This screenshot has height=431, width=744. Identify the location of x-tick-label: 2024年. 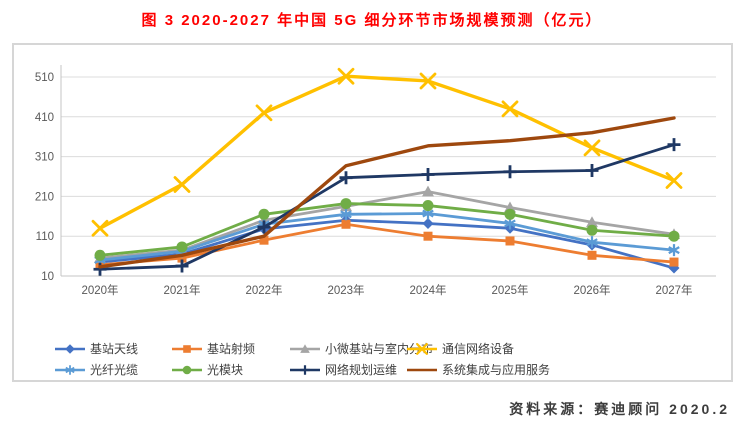
(427, 290).